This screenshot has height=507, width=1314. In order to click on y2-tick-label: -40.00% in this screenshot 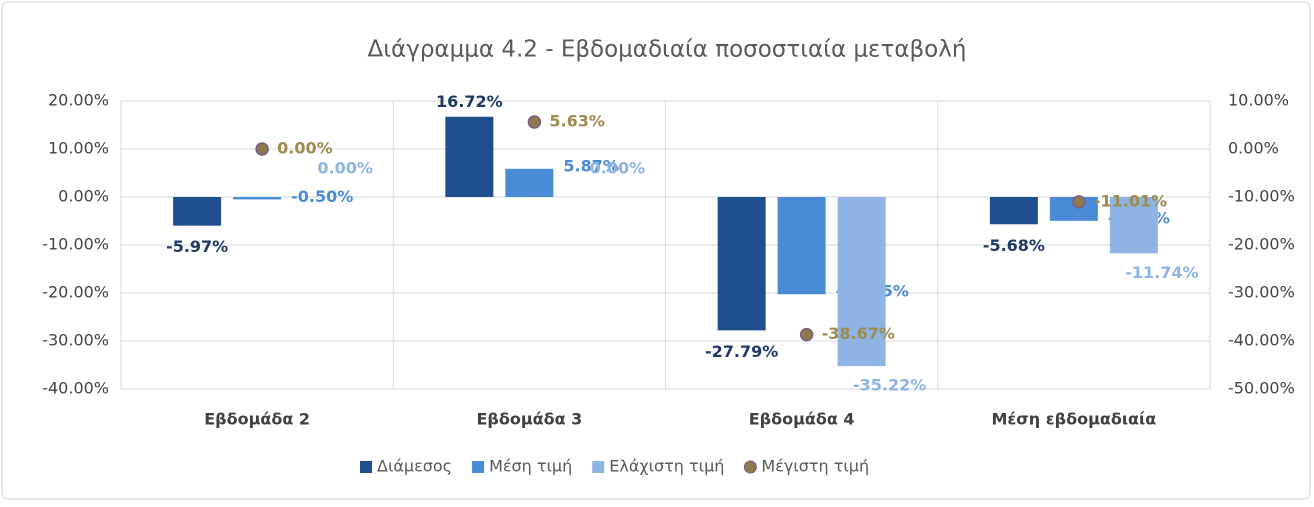, I will do `click(1261, 340)`.